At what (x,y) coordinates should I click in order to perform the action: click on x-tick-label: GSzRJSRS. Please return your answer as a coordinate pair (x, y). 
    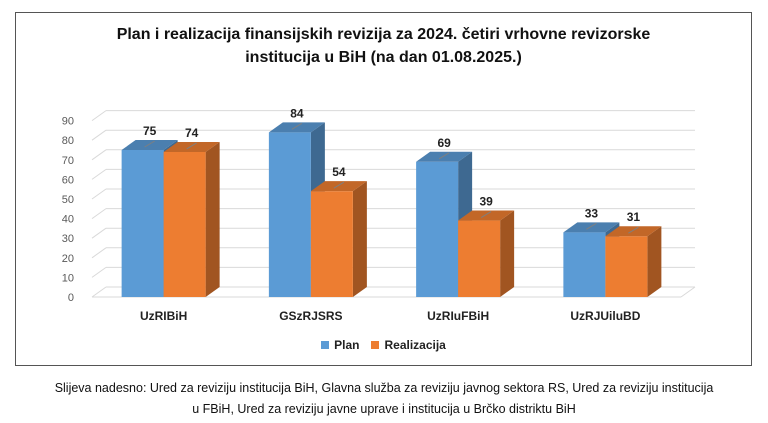
    Looking at the image, I should click on (310, 316).